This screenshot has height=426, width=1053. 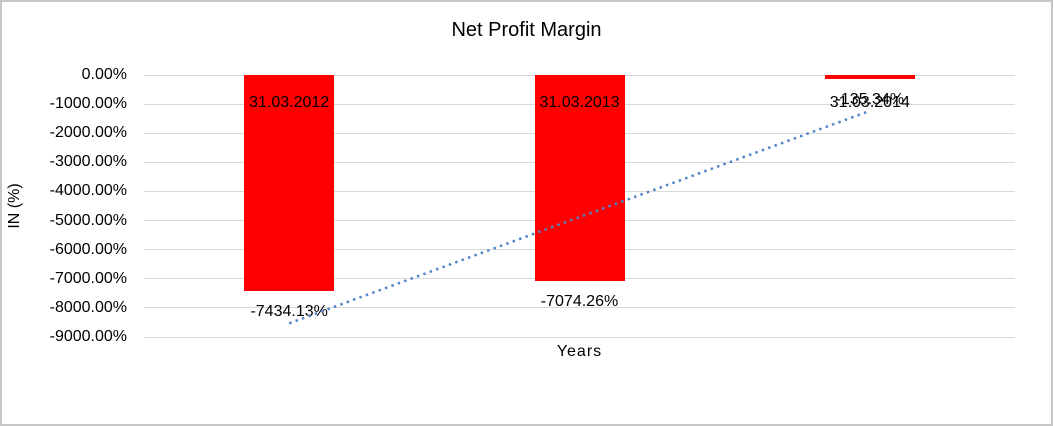 I want to click on gridline, so click(x=579, y=337).